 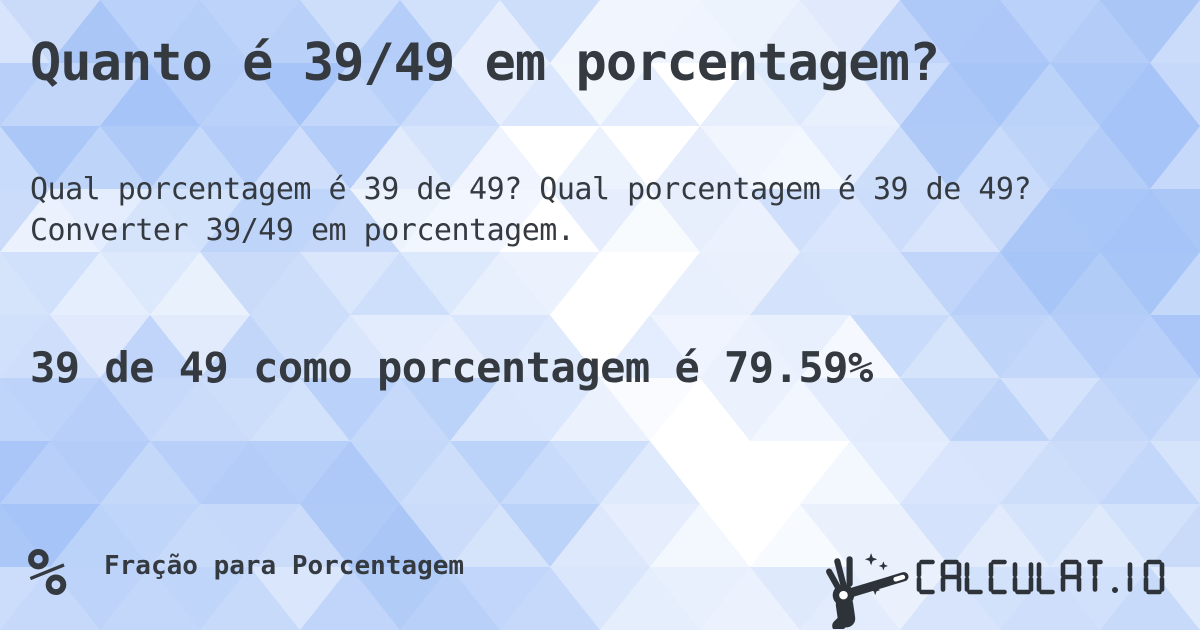 I want to click on page-title: Quanto é 39/49 em porcentagem?, so click(x=485, y=63).